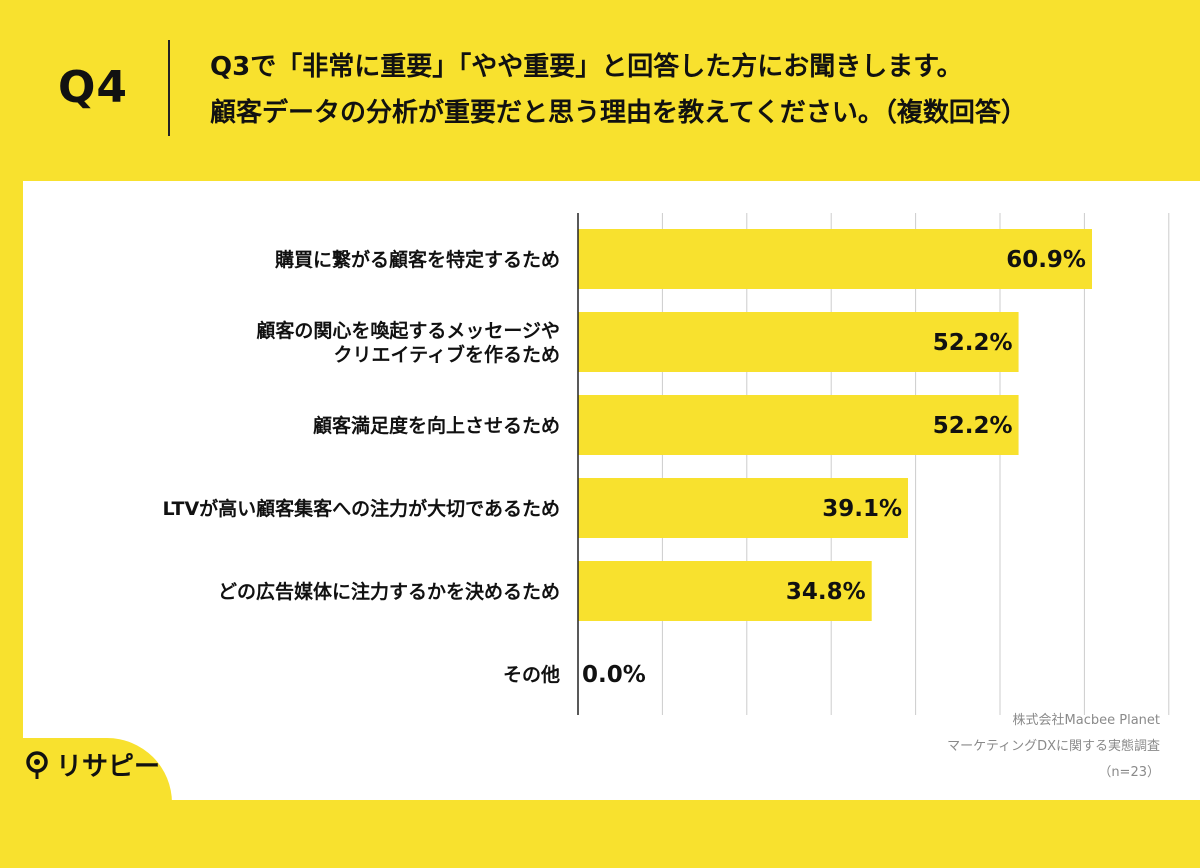  Describe the element at coordinates (826, 592) in the screenshot. I see `value-label: 34.8%` at that location.